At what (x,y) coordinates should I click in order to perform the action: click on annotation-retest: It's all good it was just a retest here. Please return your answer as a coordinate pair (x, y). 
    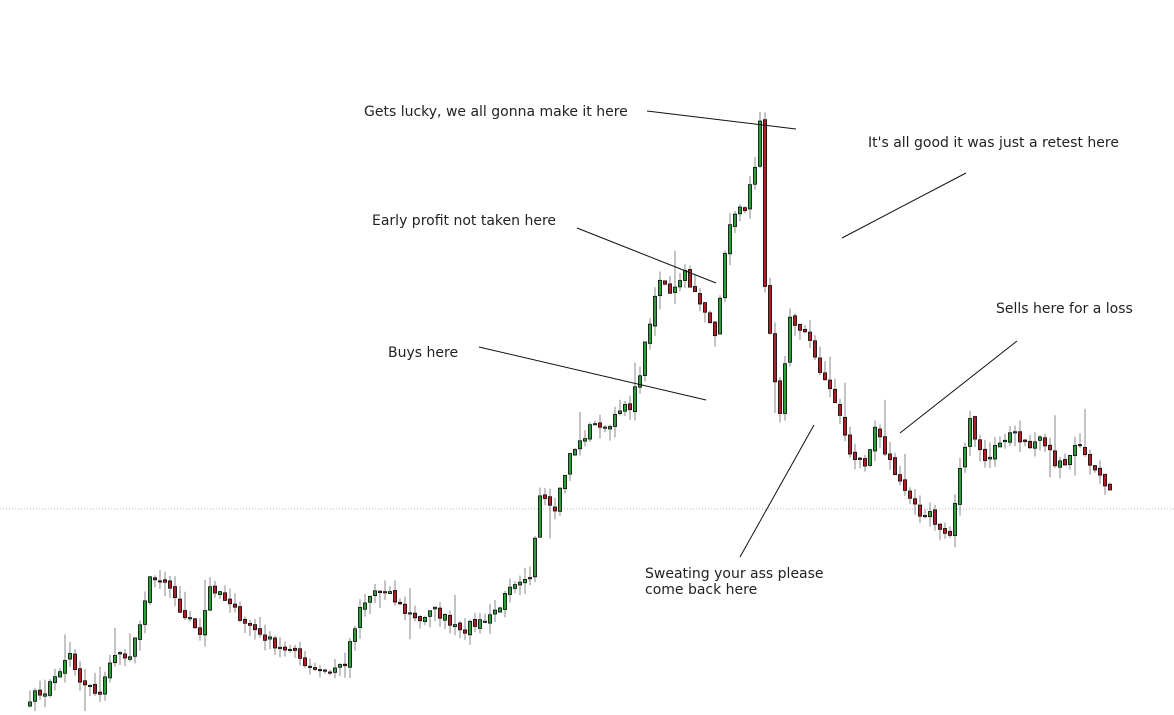
    Looking at the image, I should click on (993, 143).